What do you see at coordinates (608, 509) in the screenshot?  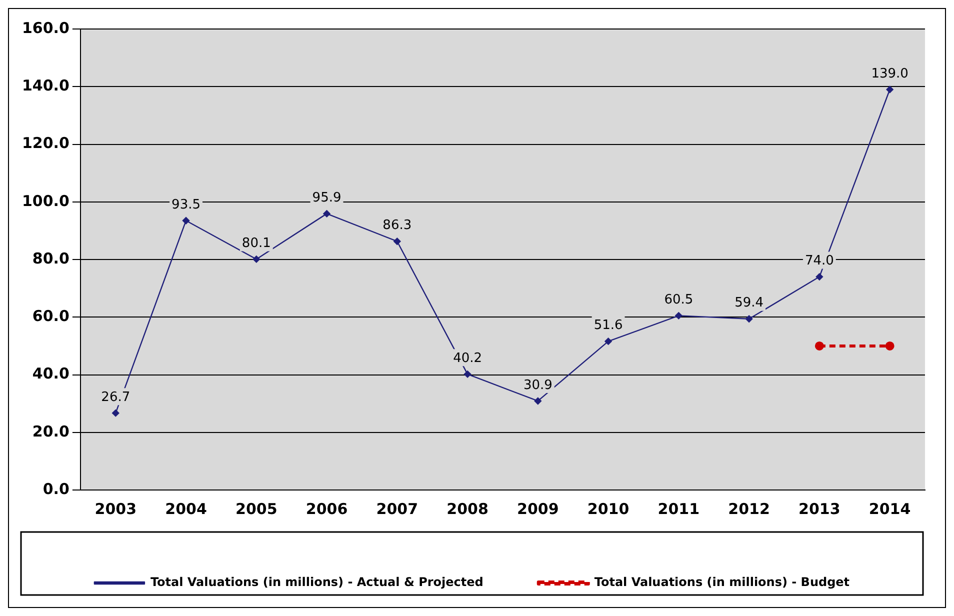 I see `x-tick-label: 2010` at bounding box center [608, 509].